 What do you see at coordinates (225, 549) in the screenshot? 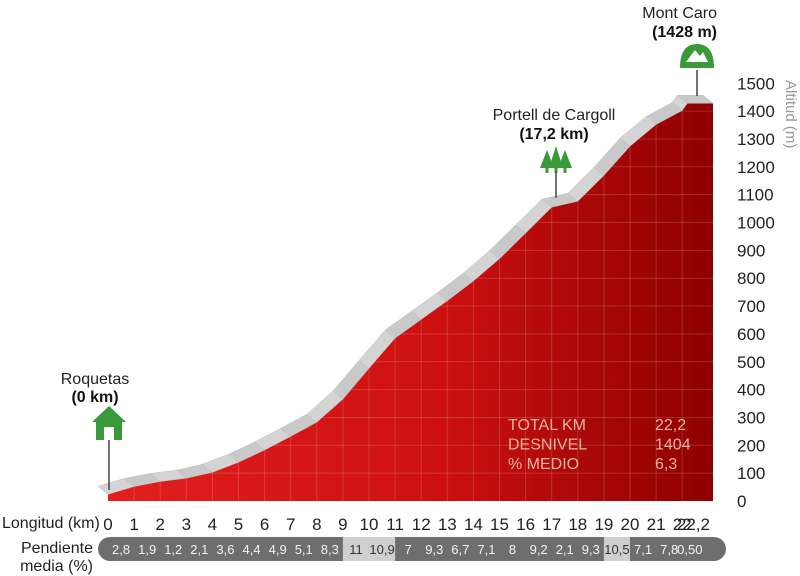
I see `gradient-value: 3,6` at bounding box center [225, 549].